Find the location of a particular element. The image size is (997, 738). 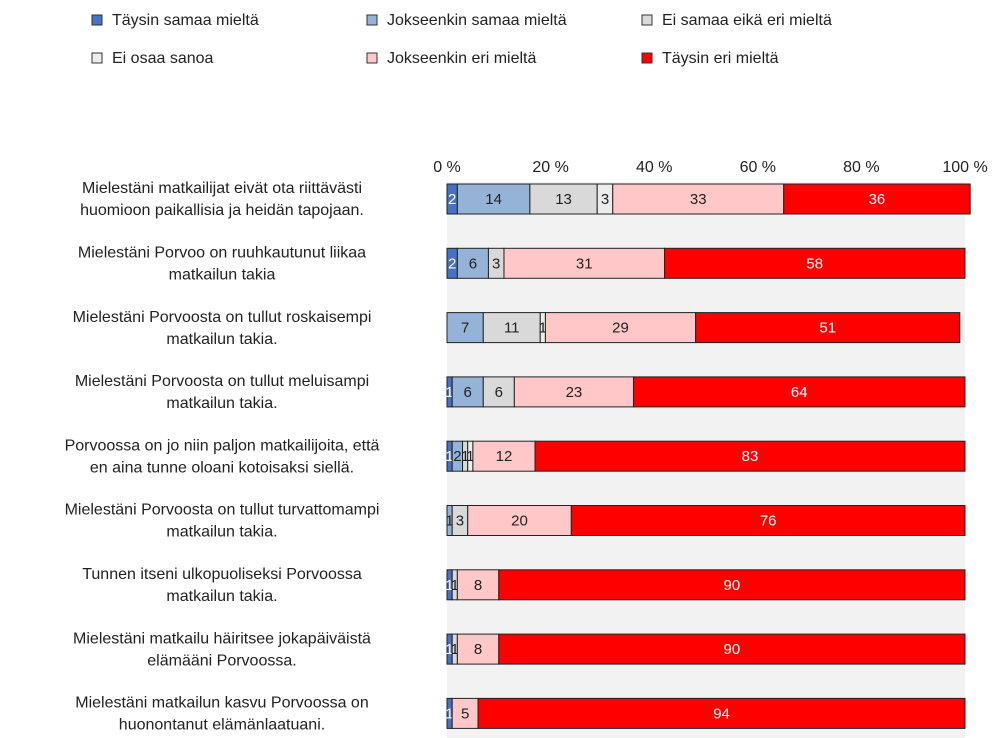

data-label: 5 is located at coordinates (465, 713).